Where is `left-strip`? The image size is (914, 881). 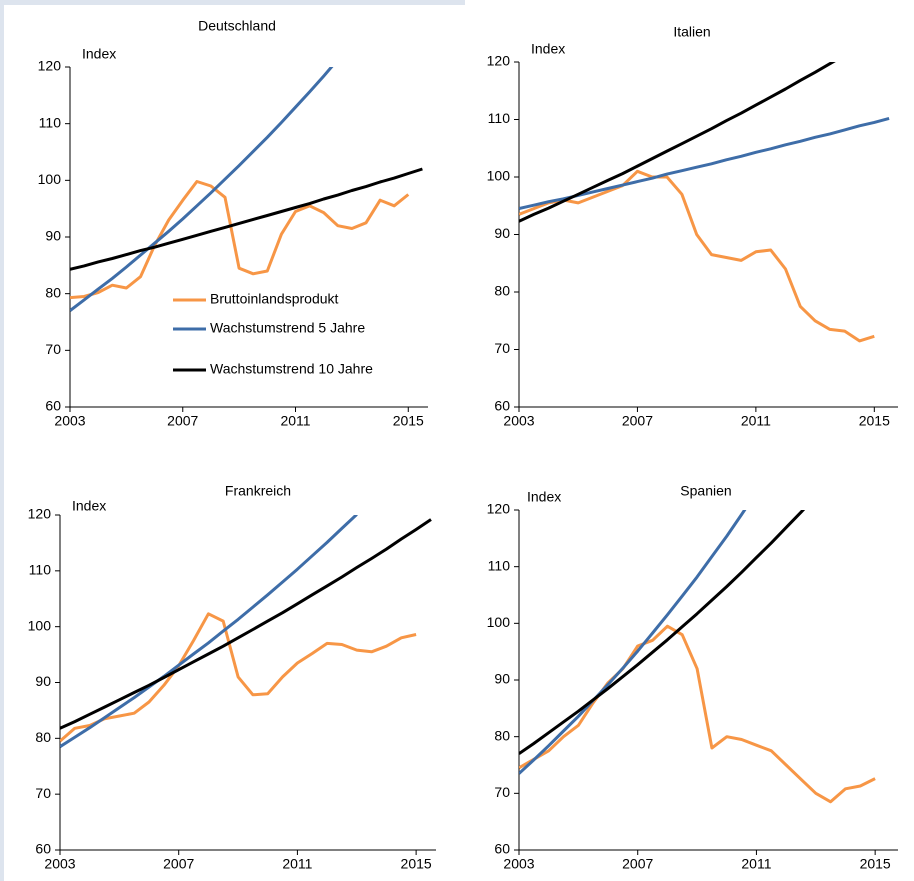
left-strip is located at coordinates (2, 440).